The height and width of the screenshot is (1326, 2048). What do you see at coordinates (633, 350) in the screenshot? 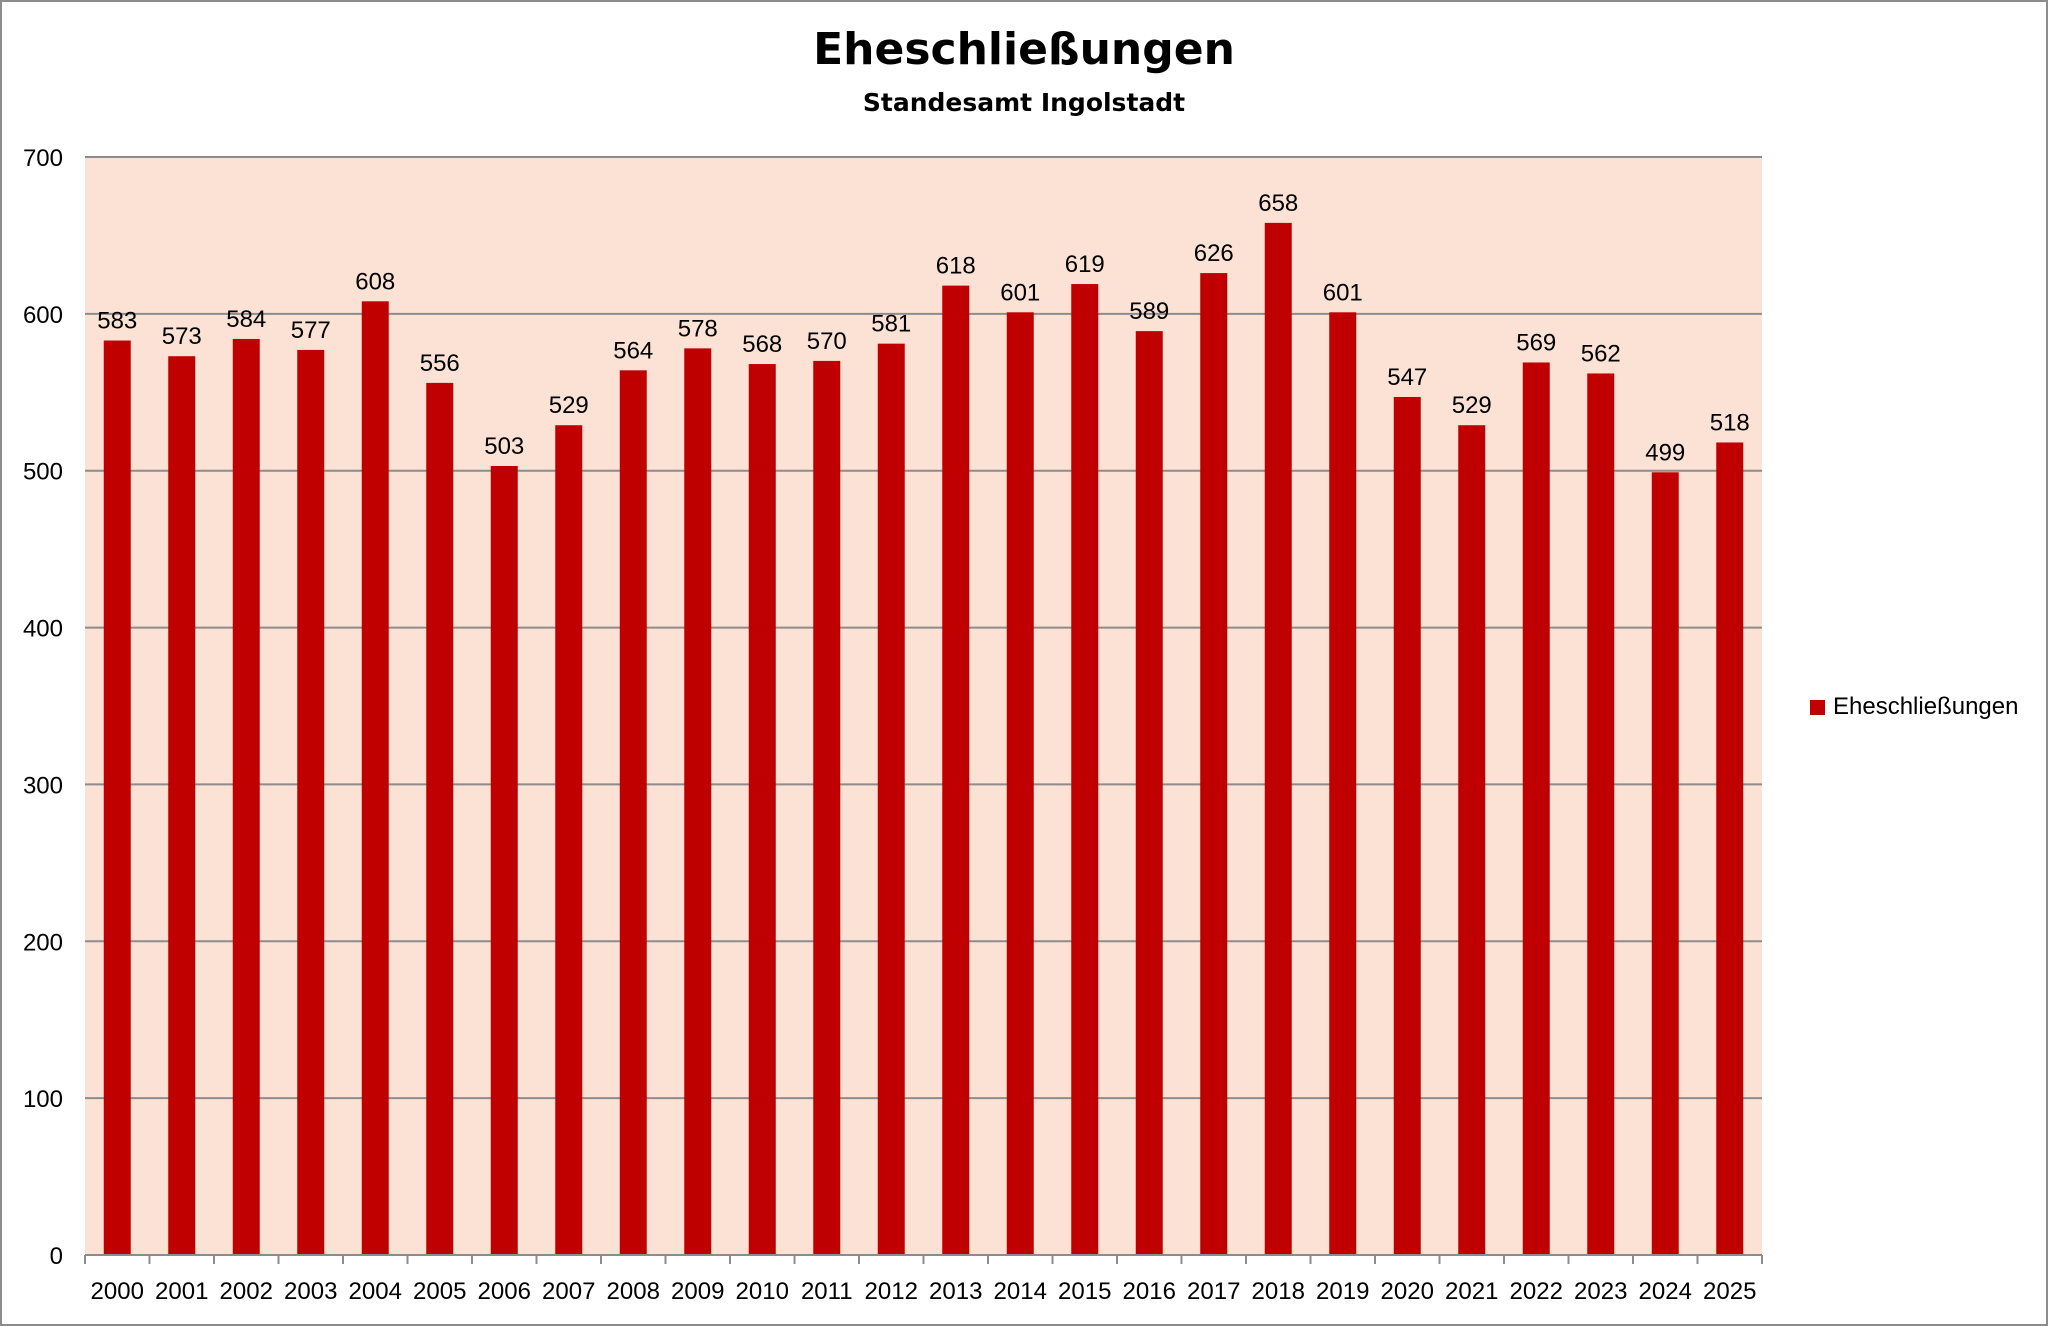
I see `data-label: 564` at bounding box center [633, 350].